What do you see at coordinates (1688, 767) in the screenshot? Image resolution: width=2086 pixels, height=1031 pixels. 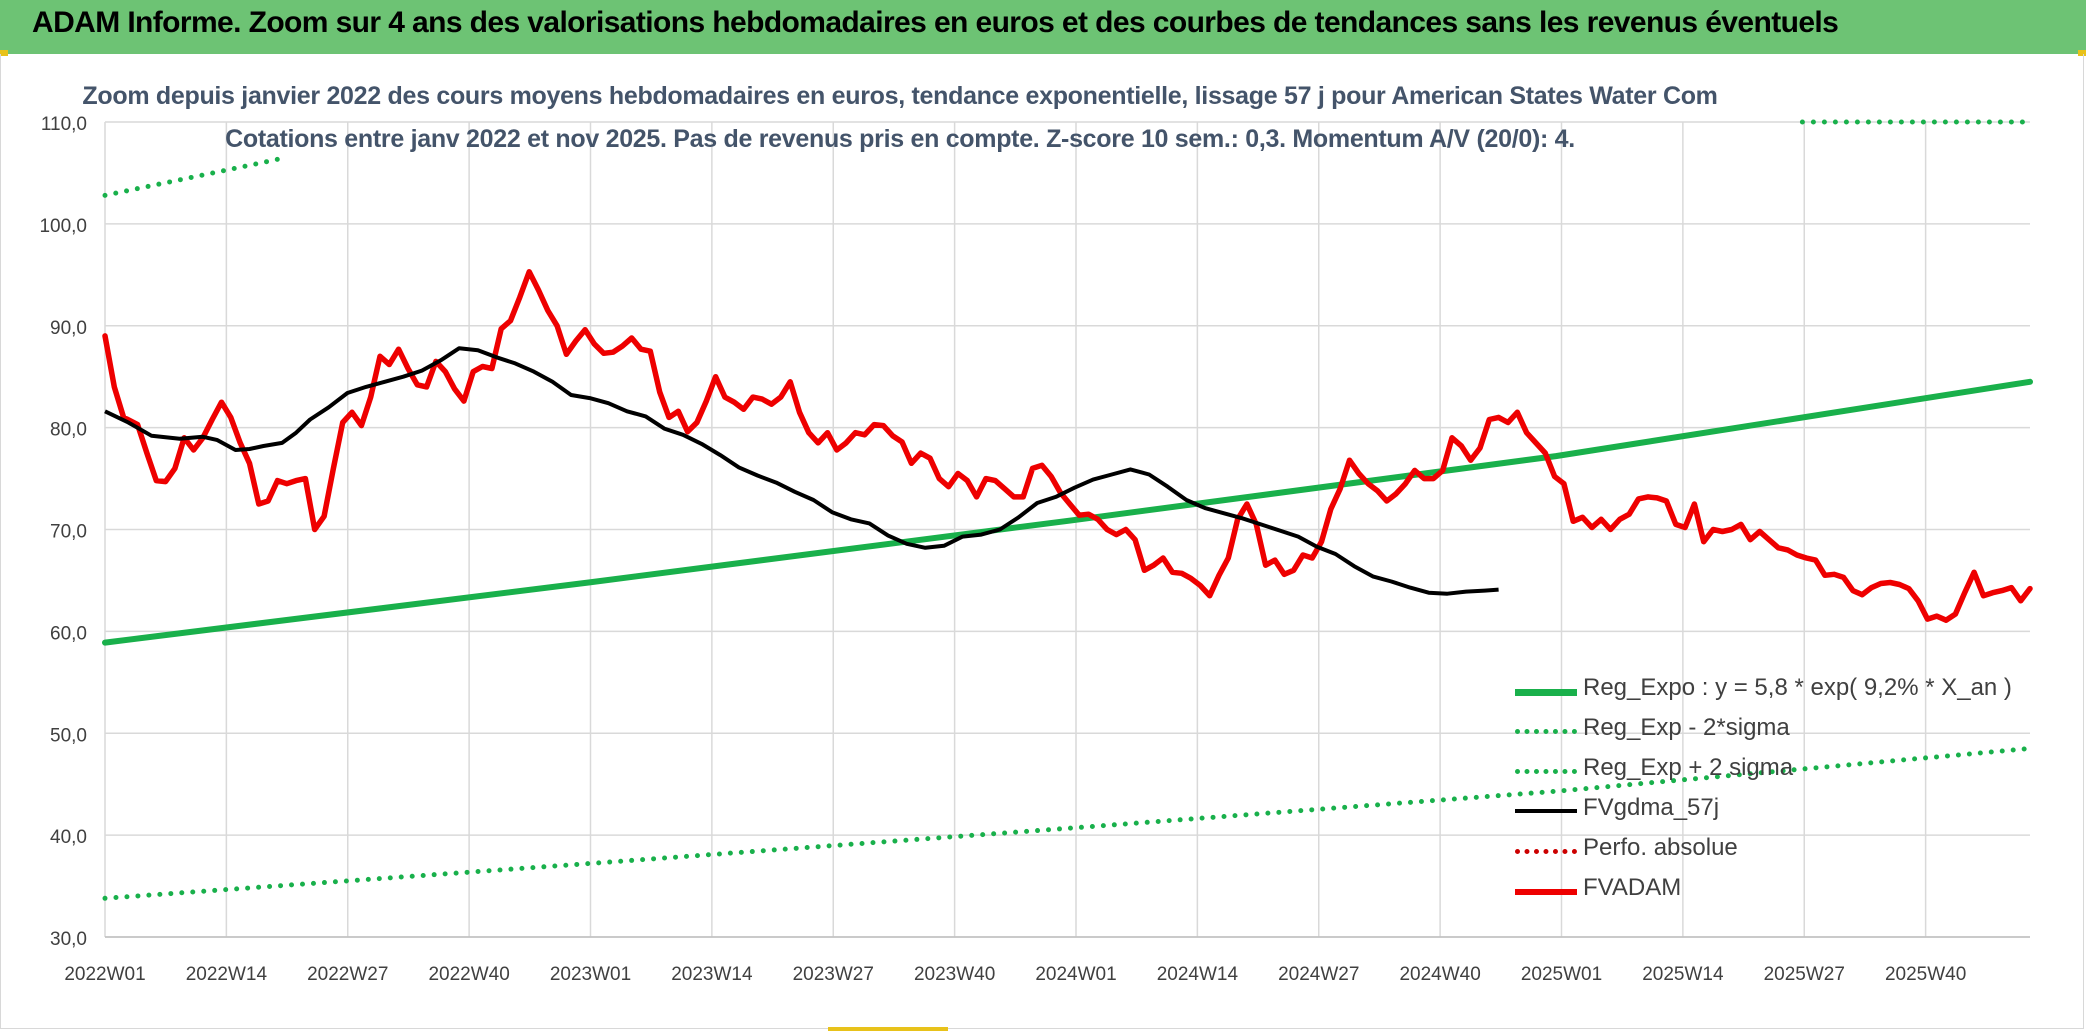 I see `legend-label: Reg_Exp + 2 sigma` at bounding box center [1688, 767].